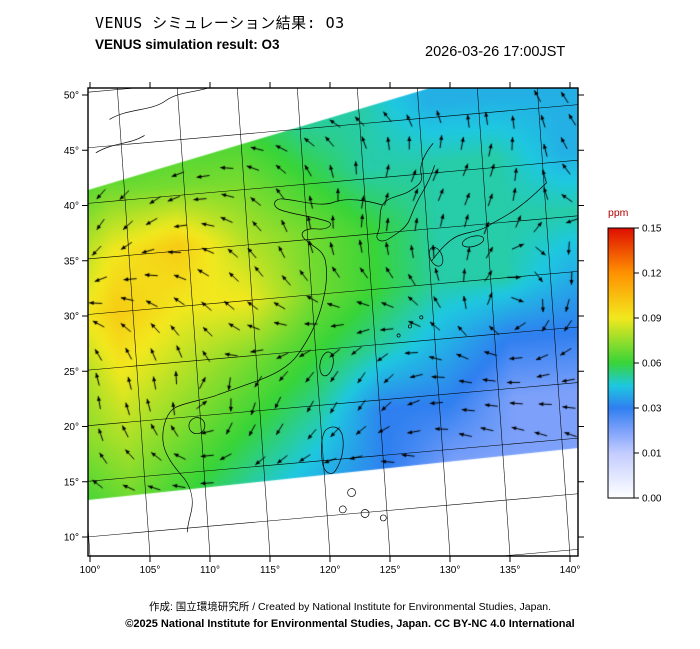 The image size is (700, 649). What do you see at coordinates (150, 570) in the screenshot?
I see `x-axis-label: 105°` at bounding box center [150, 570].